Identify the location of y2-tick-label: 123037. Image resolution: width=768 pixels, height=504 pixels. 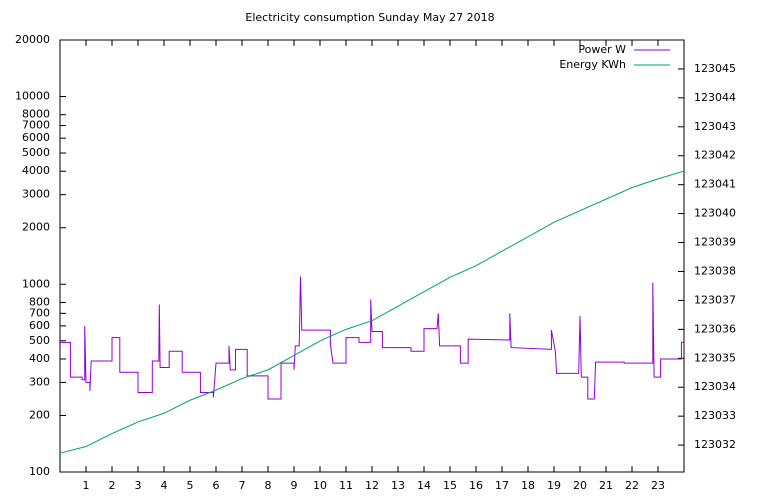
(715, 299).